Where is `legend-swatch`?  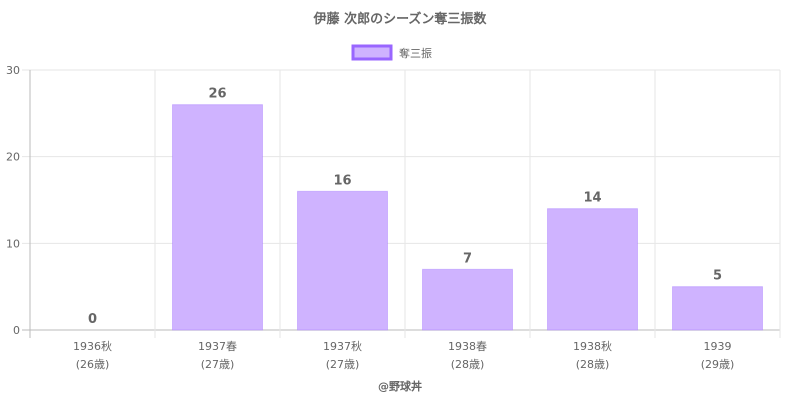
legend-swatch is located at coordinates (372, 52).